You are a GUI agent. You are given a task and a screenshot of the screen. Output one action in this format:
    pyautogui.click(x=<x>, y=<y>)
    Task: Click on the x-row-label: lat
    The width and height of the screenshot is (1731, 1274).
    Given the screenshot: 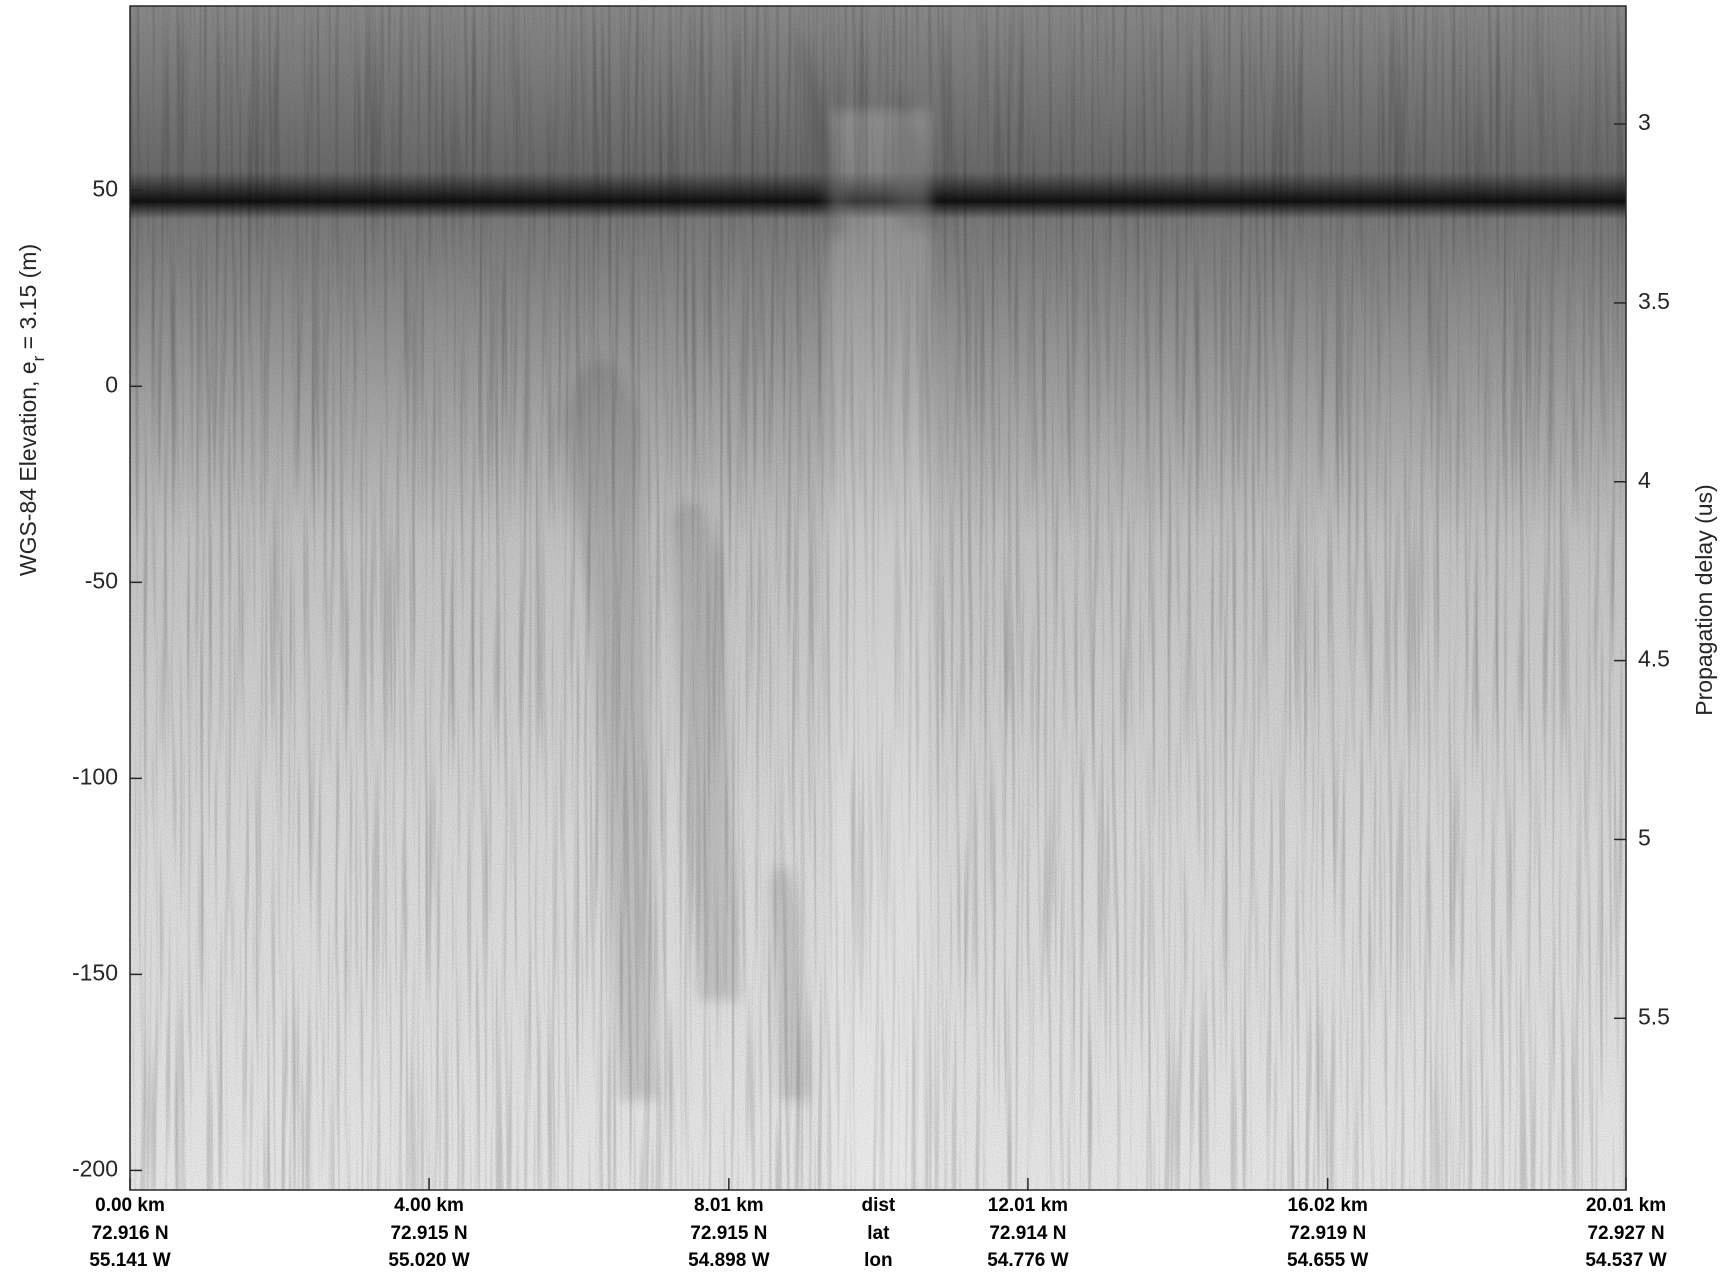 What is the action you would take?
    pyautogui.click(x=878, y=1233)
    